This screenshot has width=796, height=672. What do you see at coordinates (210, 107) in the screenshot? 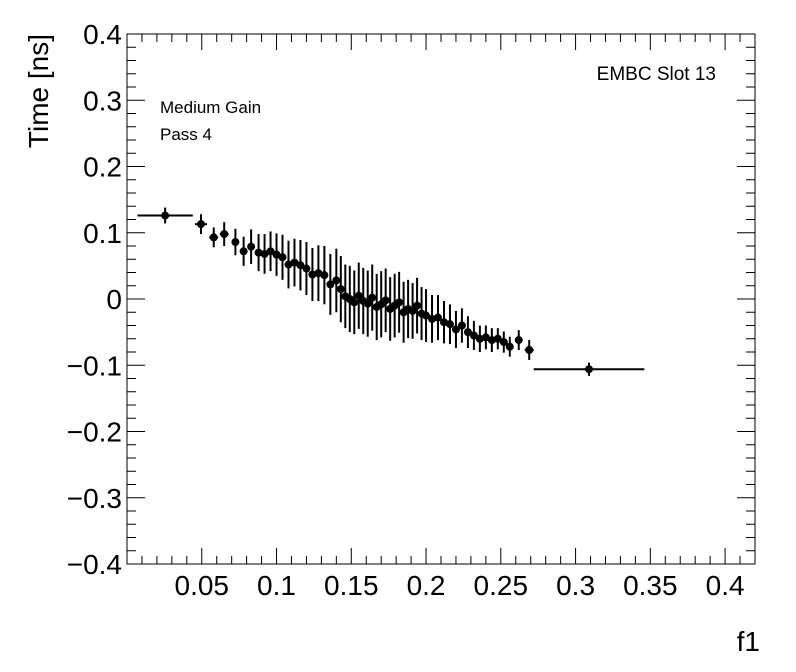
I see `annotation-gain: Medium Gain` at bounding box center [210, 107].